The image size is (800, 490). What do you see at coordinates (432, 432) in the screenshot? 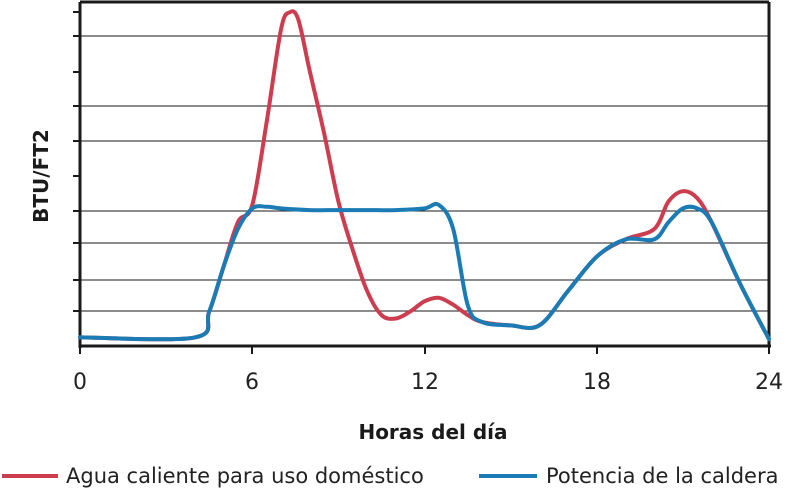
I see `x-axis-title: Horas del día` at bounding box center [432, 432].